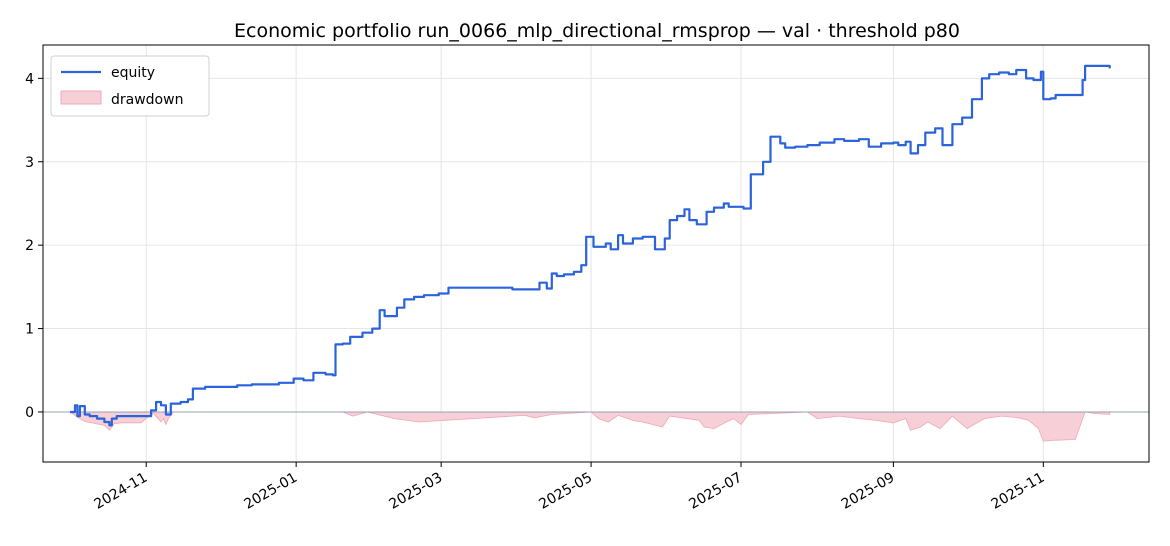 The height and width of the screenshot is (546, 1170). Describe the element at coordinates (868, 491) in the screenshot. I see `x-tick-label: 2025-09` at that location.